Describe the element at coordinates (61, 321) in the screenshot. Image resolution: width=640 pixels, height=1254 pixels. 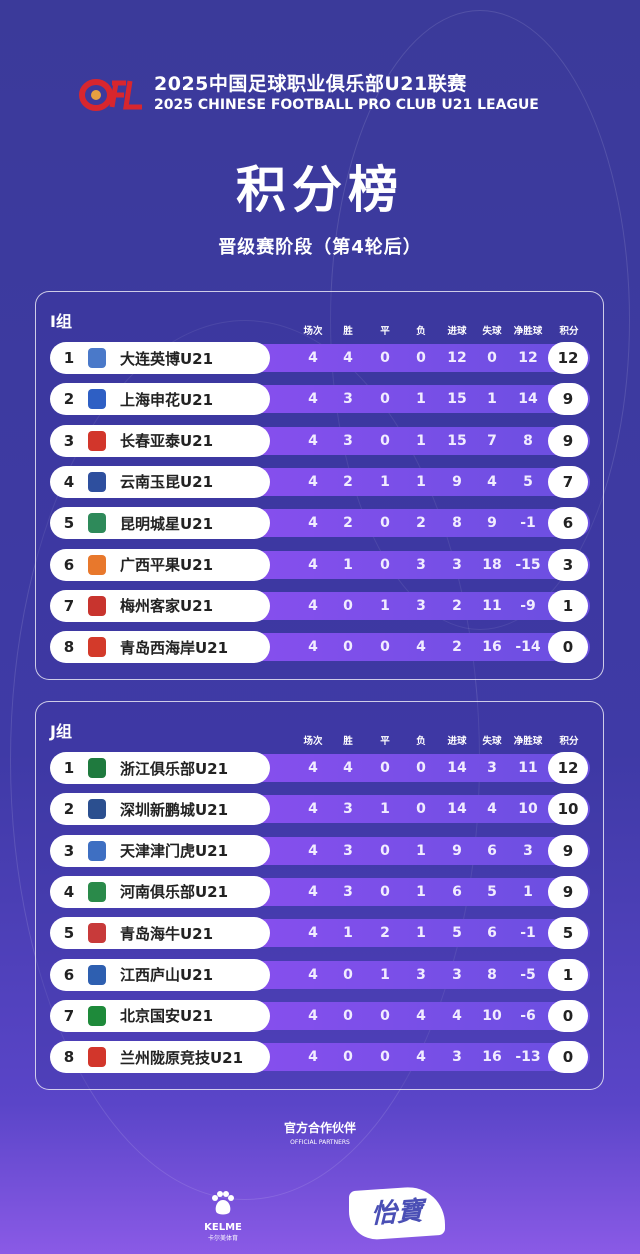
I see `group-name: I组` at that location.